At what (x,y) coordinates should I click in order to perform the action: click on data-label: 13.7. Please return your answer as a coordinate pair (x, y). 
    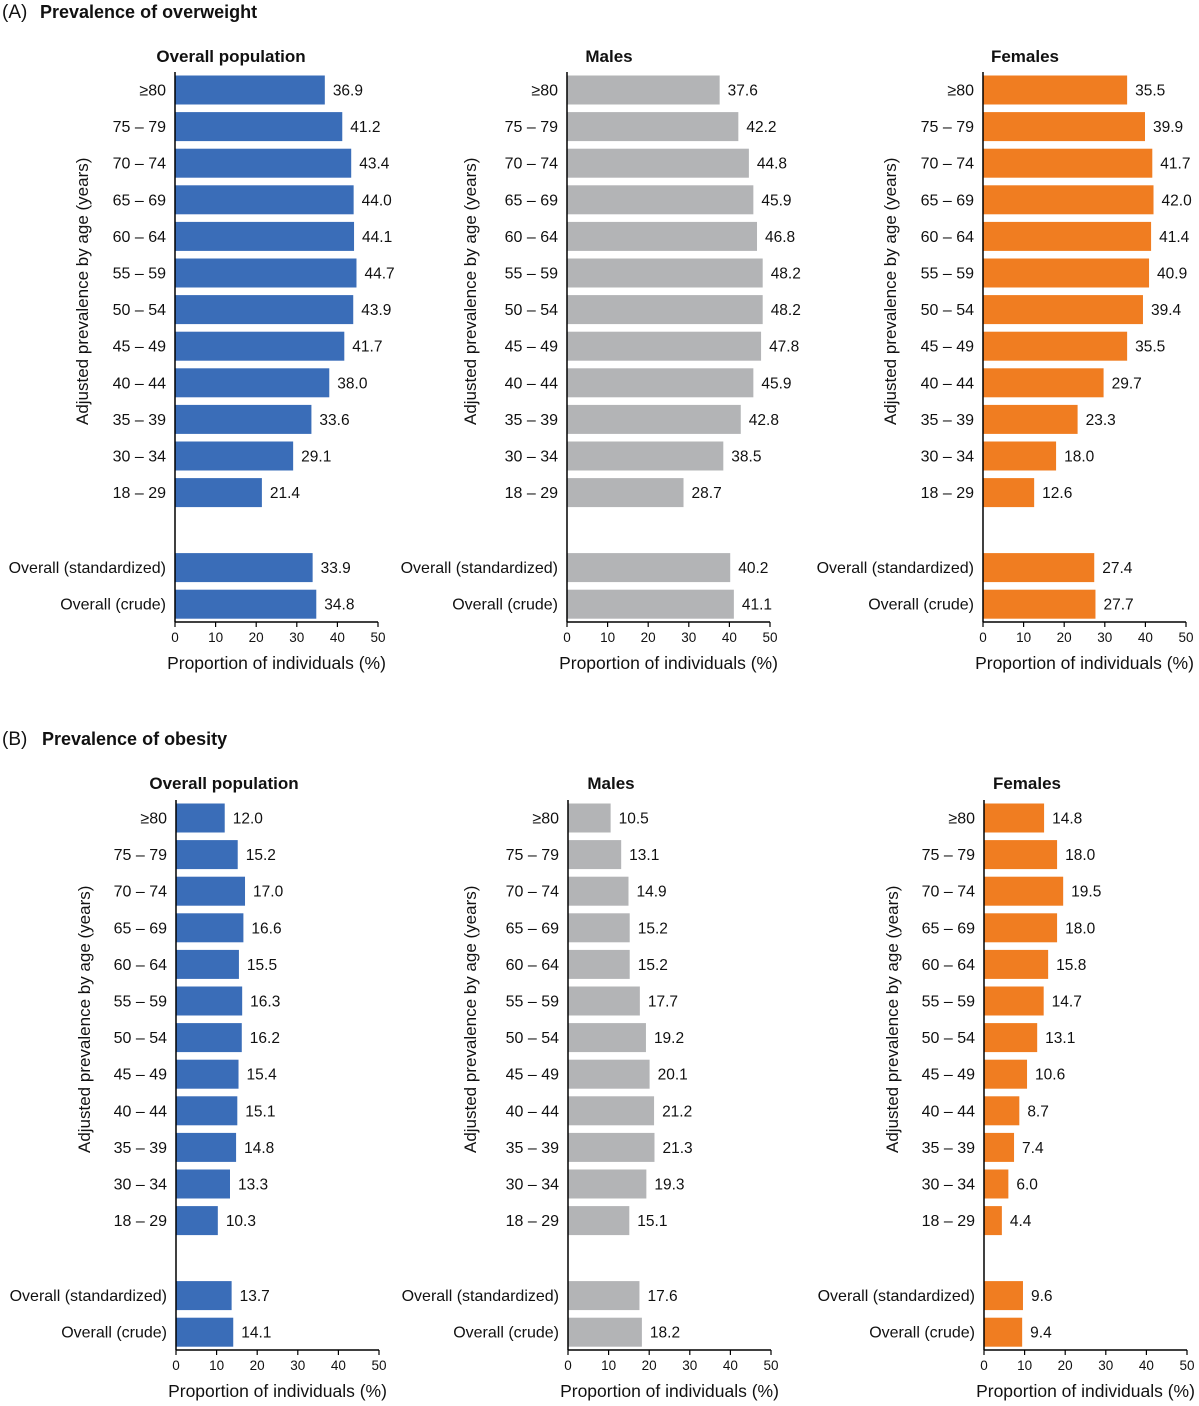
    Looking at the image, I should click on (255, 1296).